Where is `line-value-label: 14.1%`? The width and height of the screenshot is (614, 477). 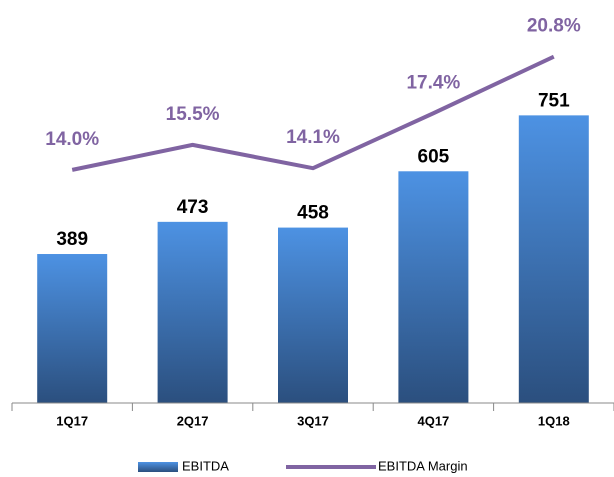 line-value-label: 14.1% is located at coordinates (313, 137).